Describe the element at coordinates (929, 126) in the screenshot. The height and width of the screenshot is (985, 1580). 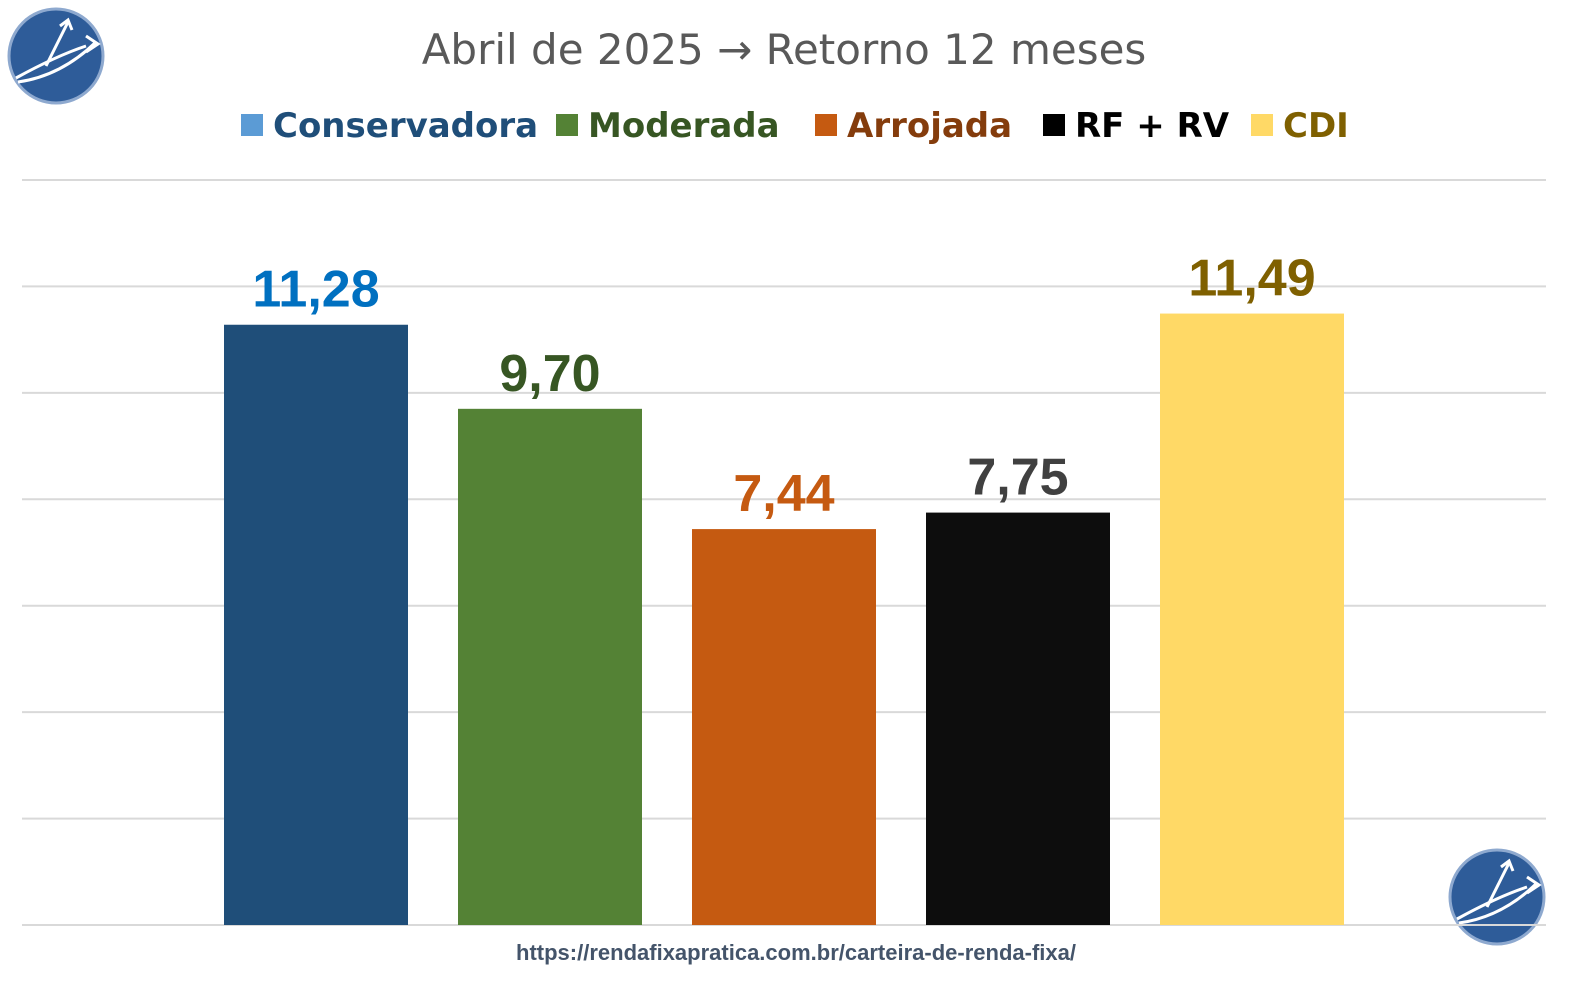
I see `legend-label: Arrojada` at that location.